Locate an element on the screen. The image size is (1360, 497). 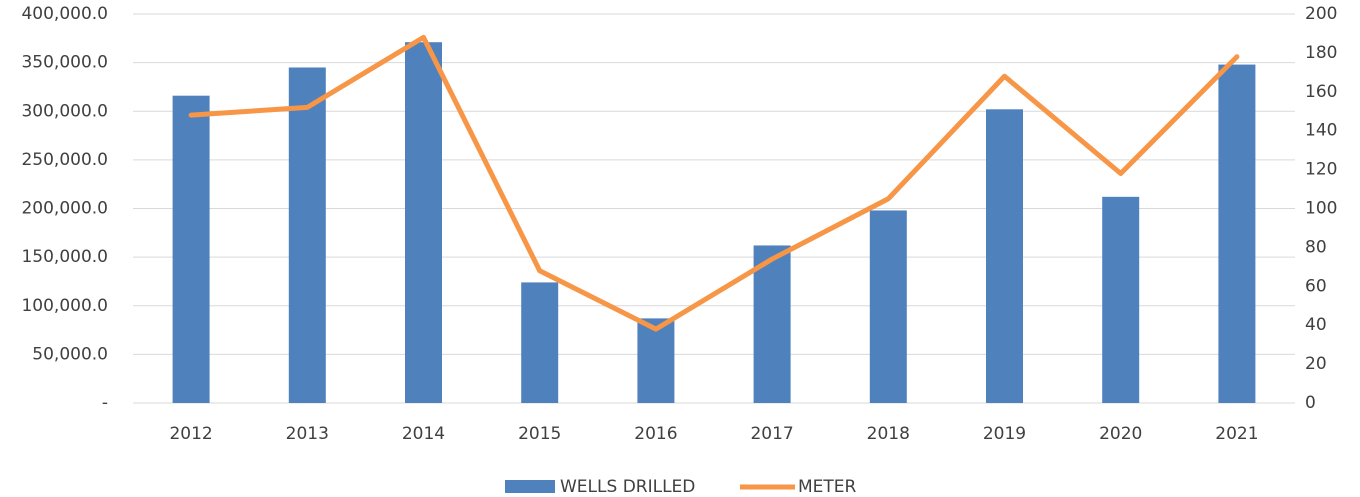
y2-tick-label: 80 is located at coordinates (1316, 247).